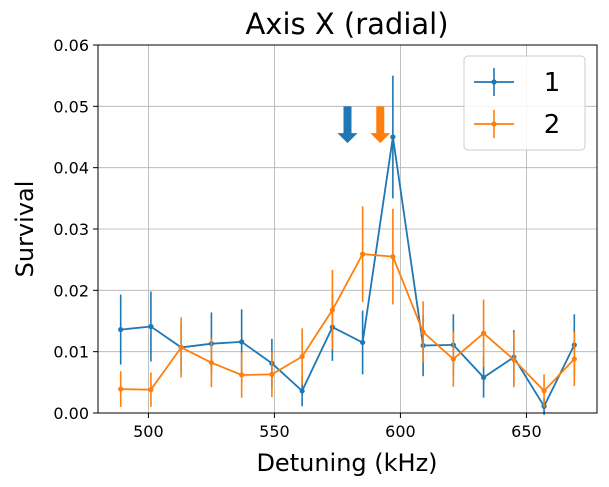  What do you see at coordinates (71, 229) in the screenshot?
I see `y-tick-label: 0.03` at bounding box center [71, 229].